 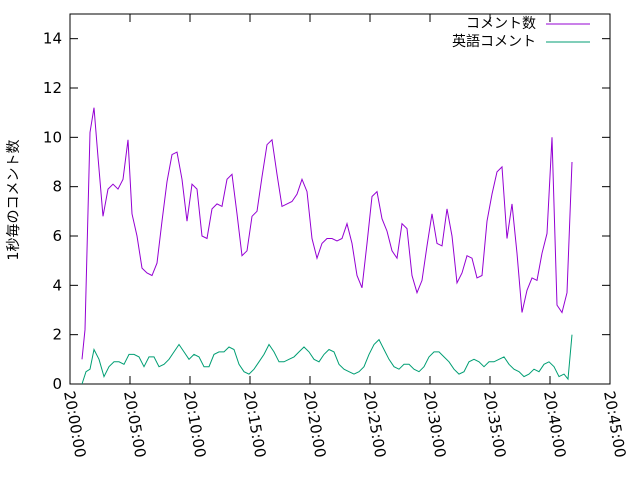 I want to click on y-axis-label: 1秒毎のコメント数, so click(x=14, y=200).